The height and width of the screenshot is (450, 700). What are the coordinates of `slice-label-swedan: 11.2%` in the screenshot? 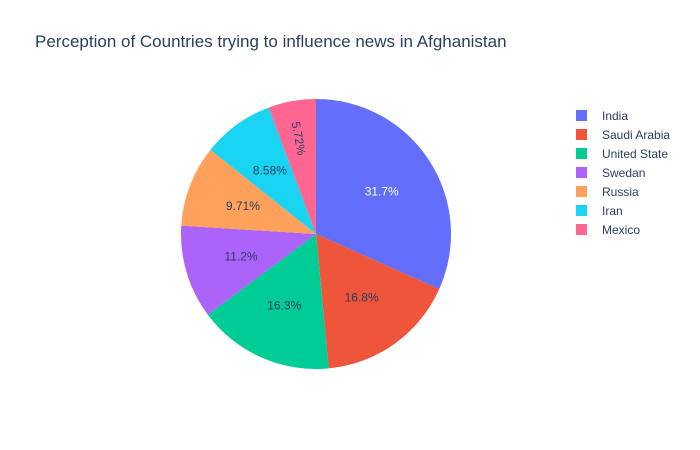 It's located at (240, 256).